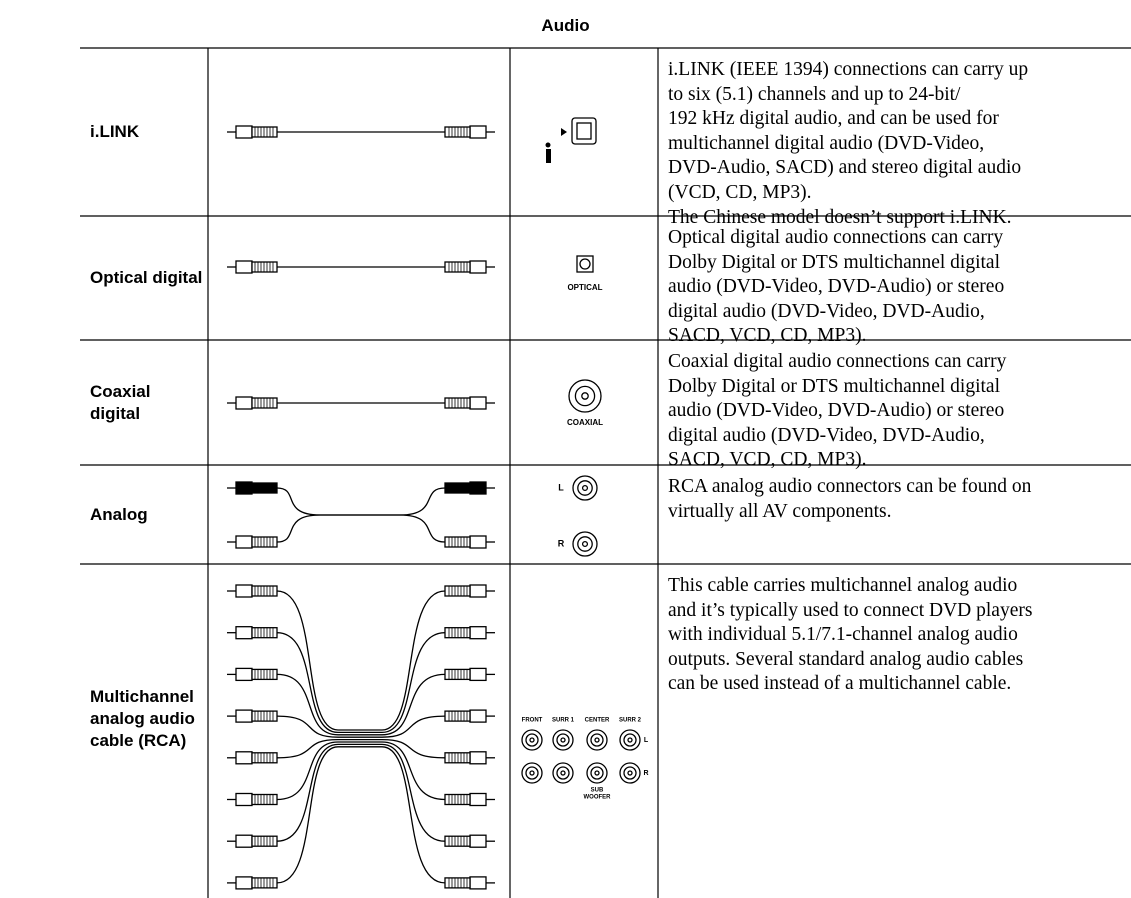 This screenshot has width=1131, height=898. I want to click on label-line: Multichannel, so click(142, 696).